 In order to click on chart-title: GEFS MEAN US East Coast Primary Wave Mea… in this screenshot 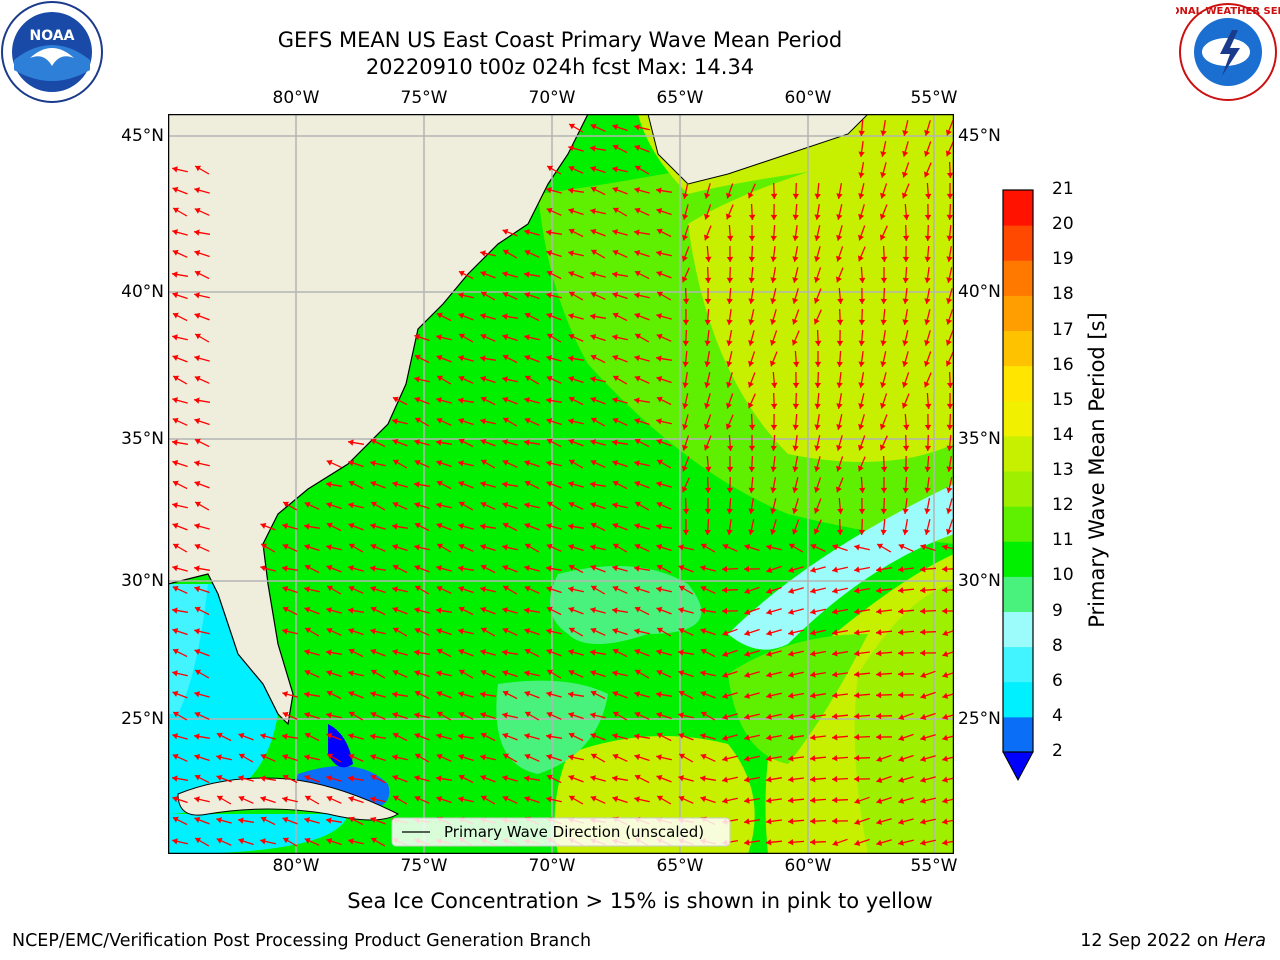, I will do `click(560, 40)`.